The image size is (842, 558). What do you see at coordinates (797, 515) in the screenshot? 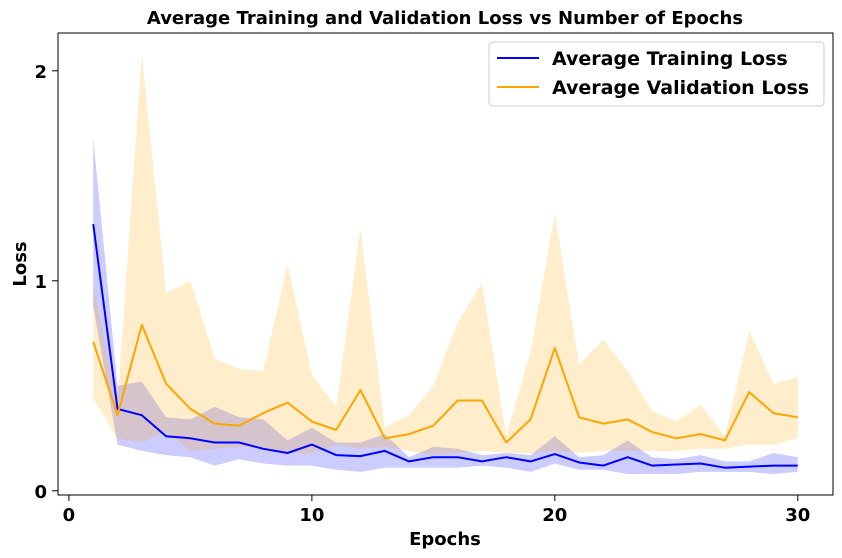
I see `x-tick-label: 30` at bounding box center [797, 515].